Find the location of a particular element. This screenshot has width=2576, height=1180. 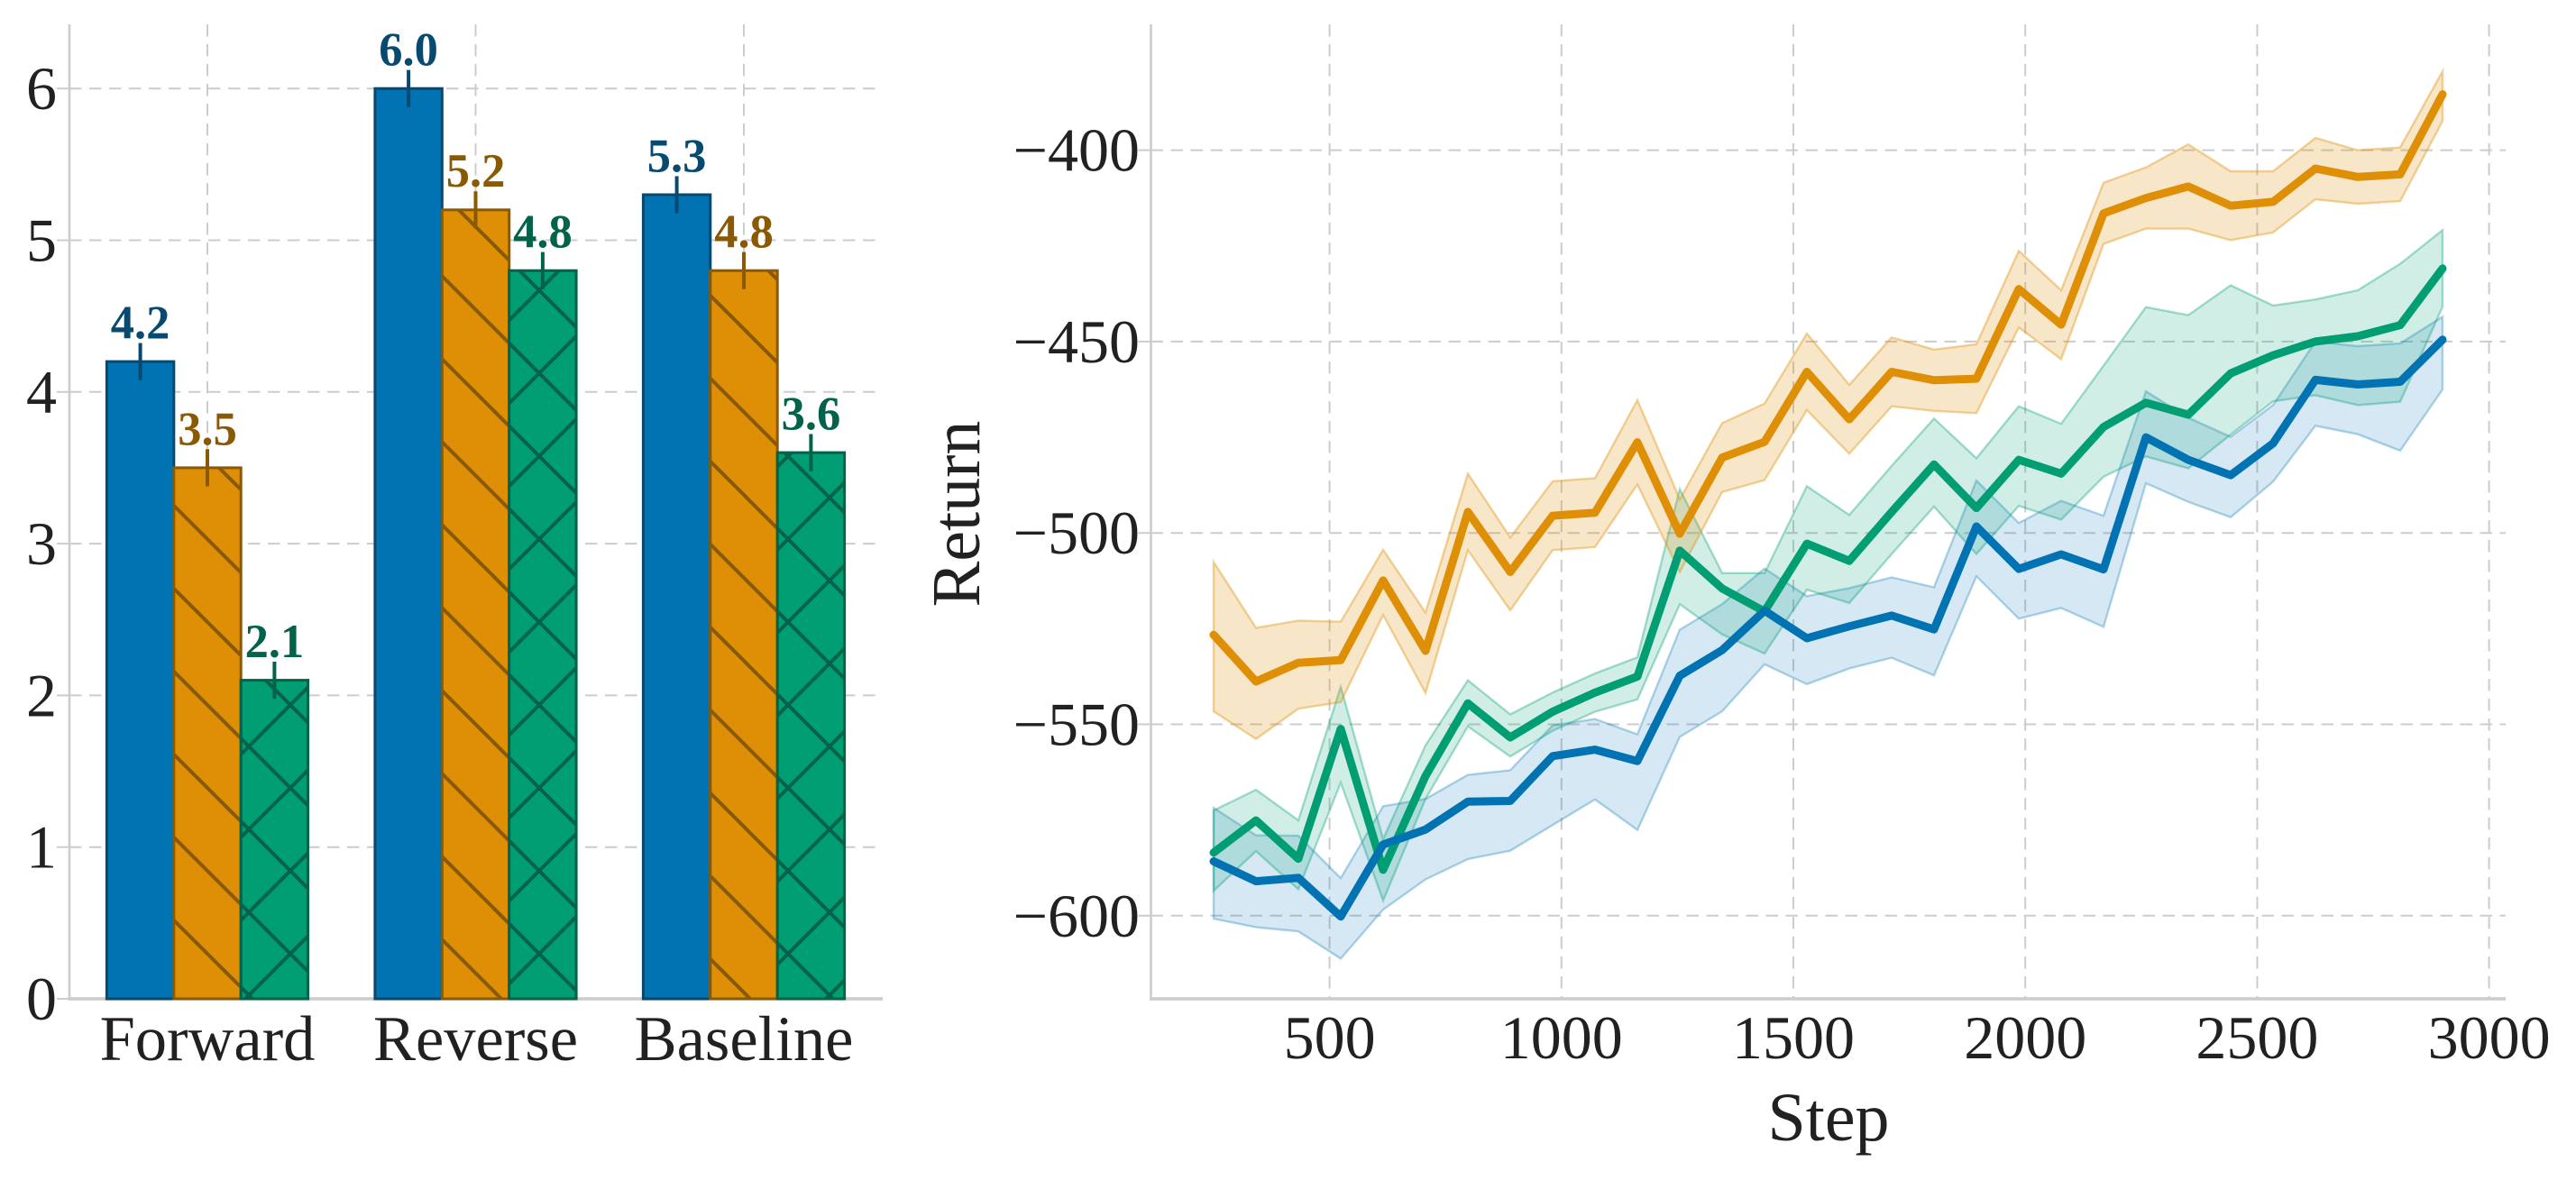

svg-text: 500 is located at coordinates (1330, 1038).